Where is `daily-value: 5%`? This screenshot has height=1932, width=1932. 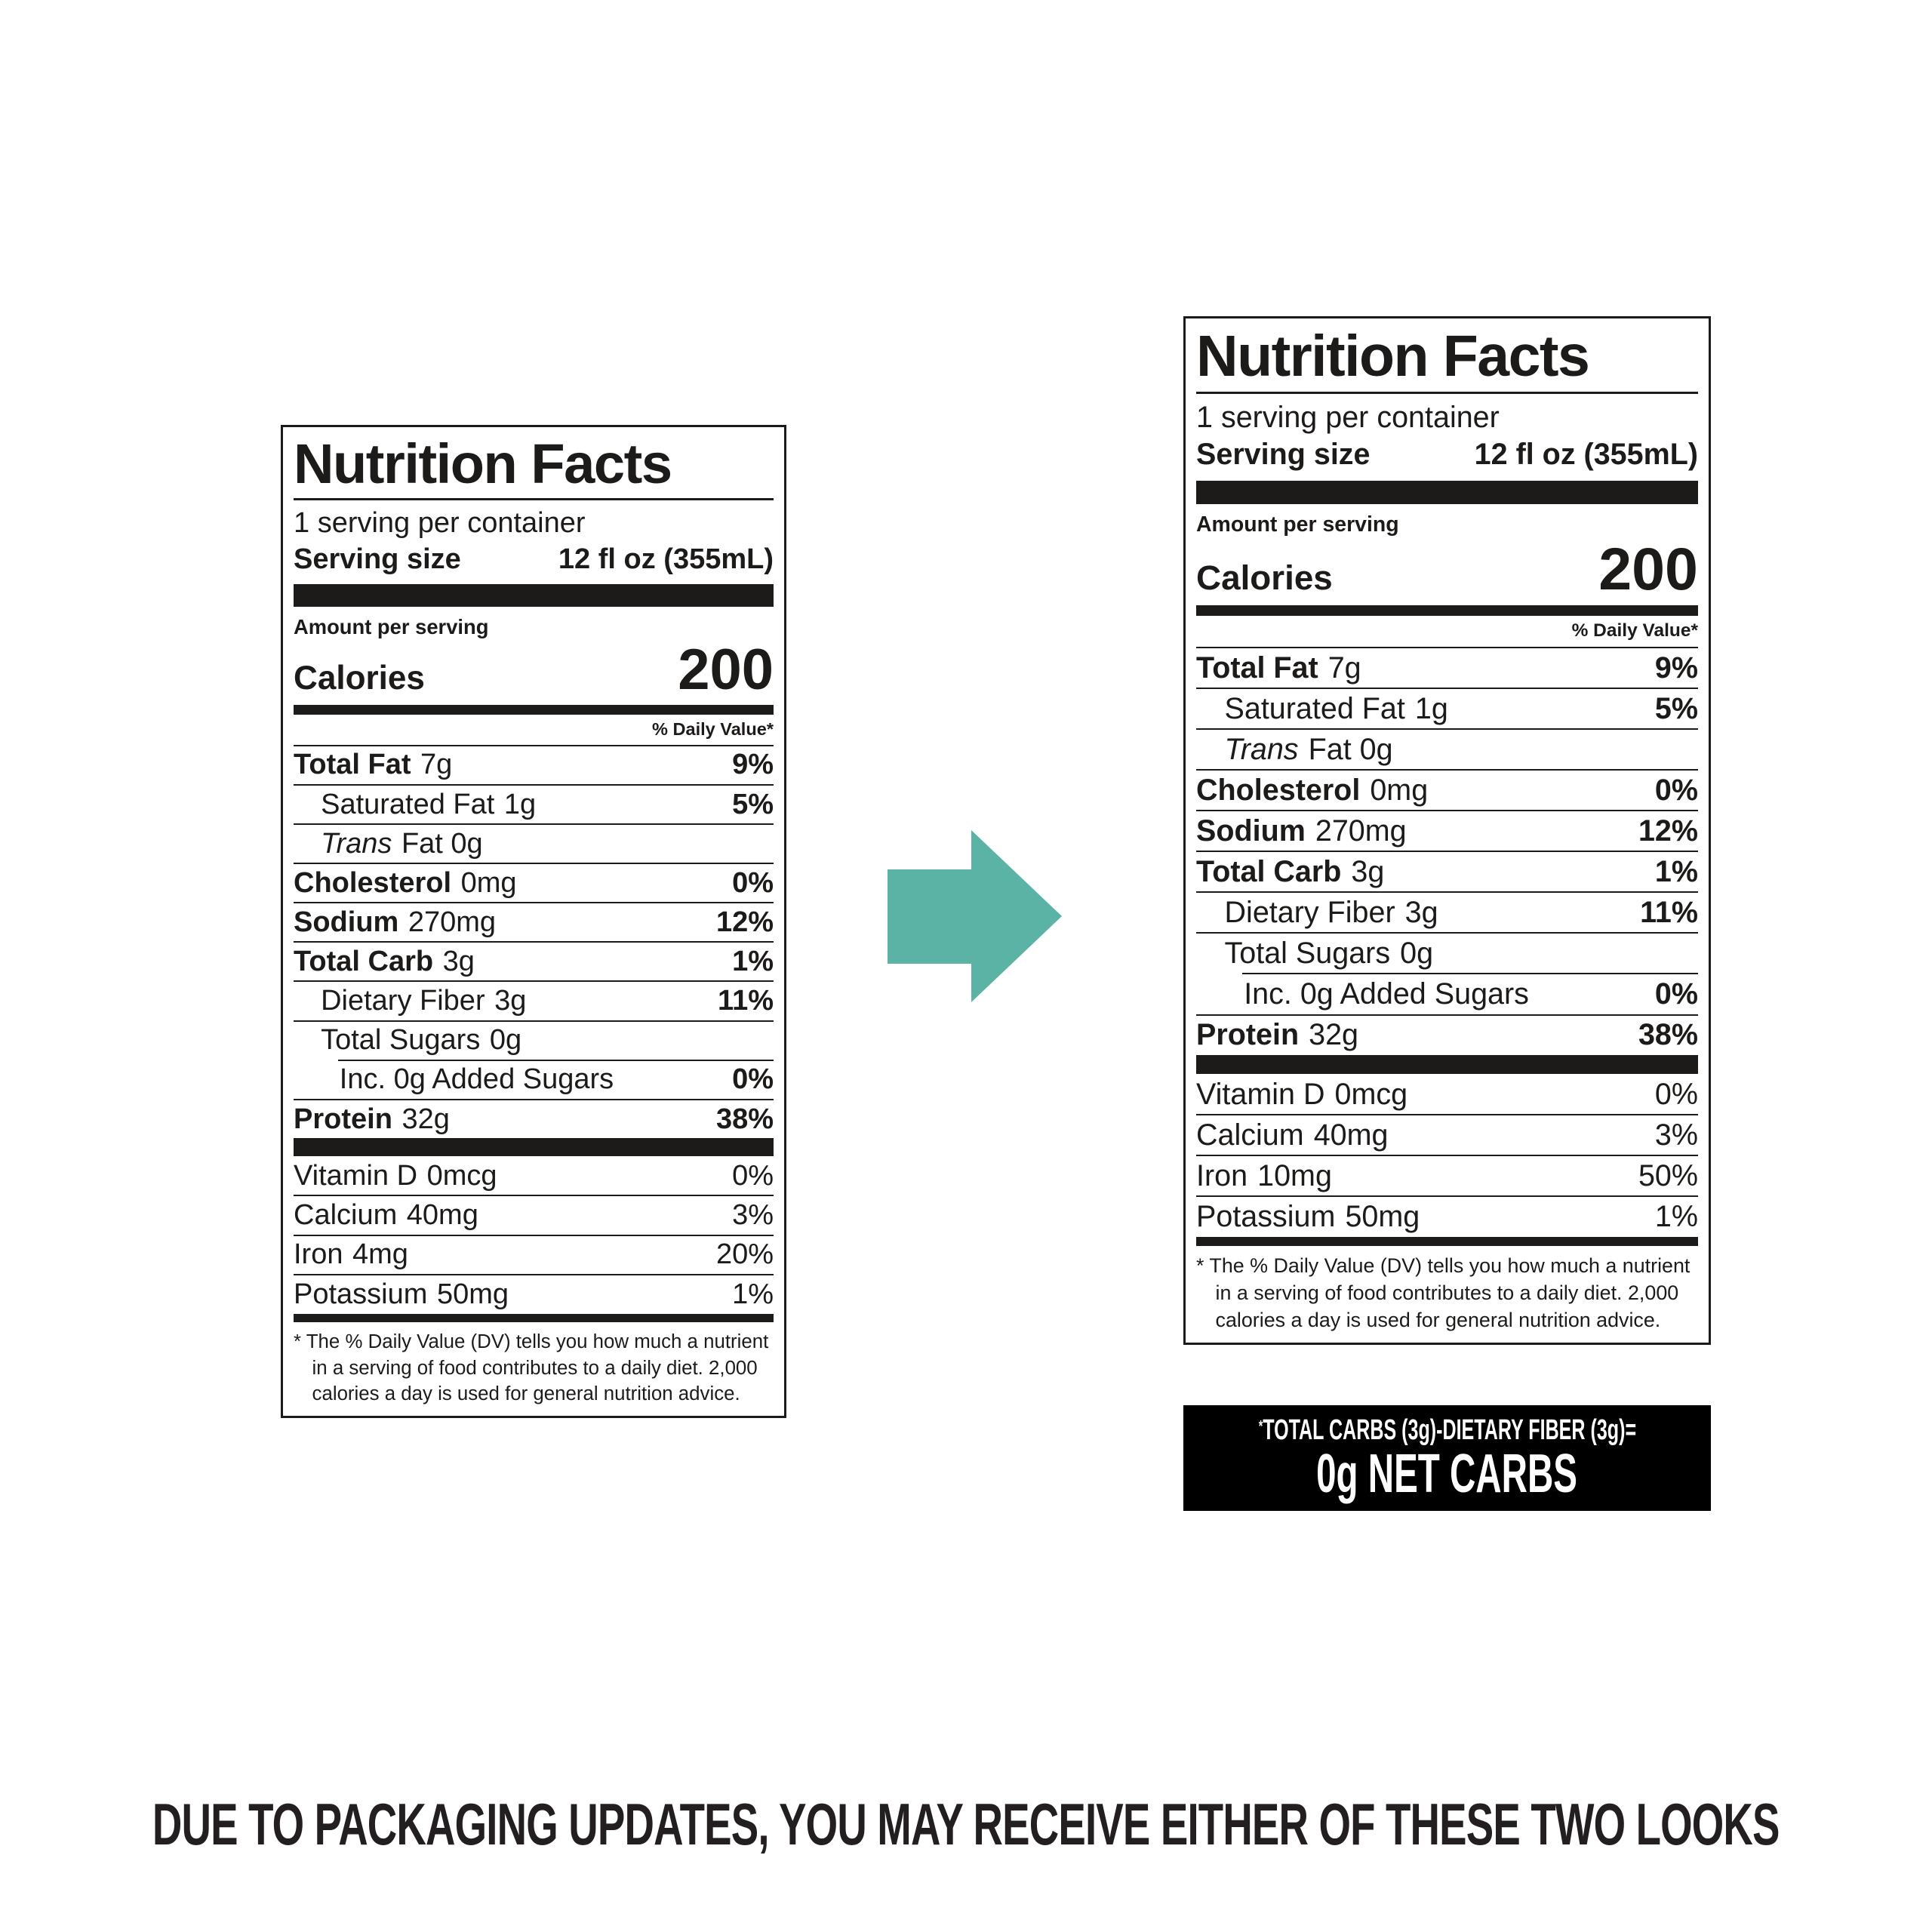 daily-value: 5% is located at coordinates (1676, 708).